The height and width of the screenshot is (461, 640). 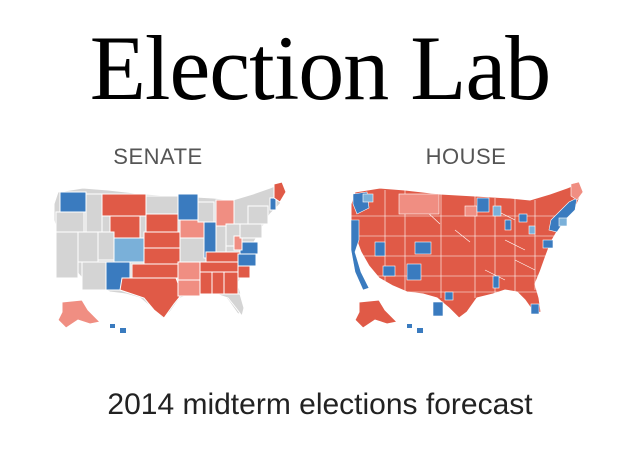 What do you see at coordinates (251, 231) in the screenshot?
I see `state-pa` at bounding box center [251, 231].